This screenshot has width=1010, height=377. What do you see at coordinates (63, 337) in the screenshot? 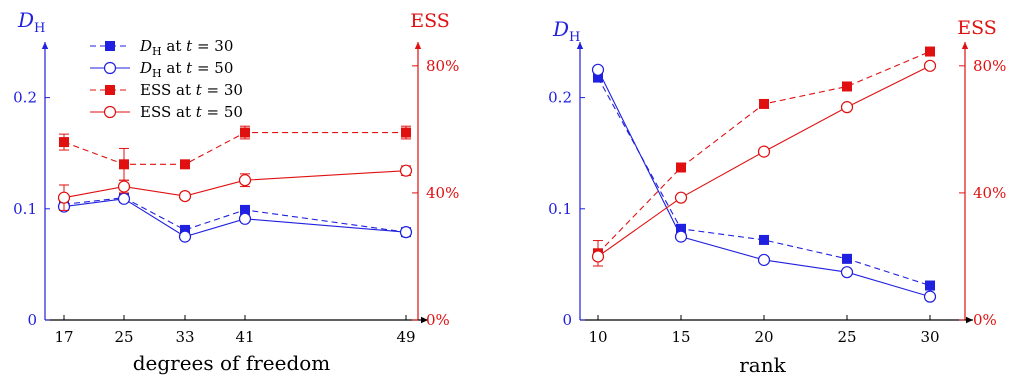
I see `x-tick-label: 17` at bounding box center [63, 337].